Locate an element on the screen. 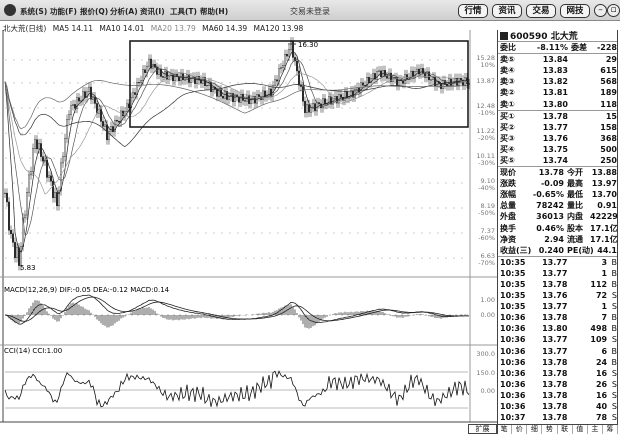 The height and width of the screenshot is (434, 620). panel-tab: 笔 is located at coordinates (505, 429).